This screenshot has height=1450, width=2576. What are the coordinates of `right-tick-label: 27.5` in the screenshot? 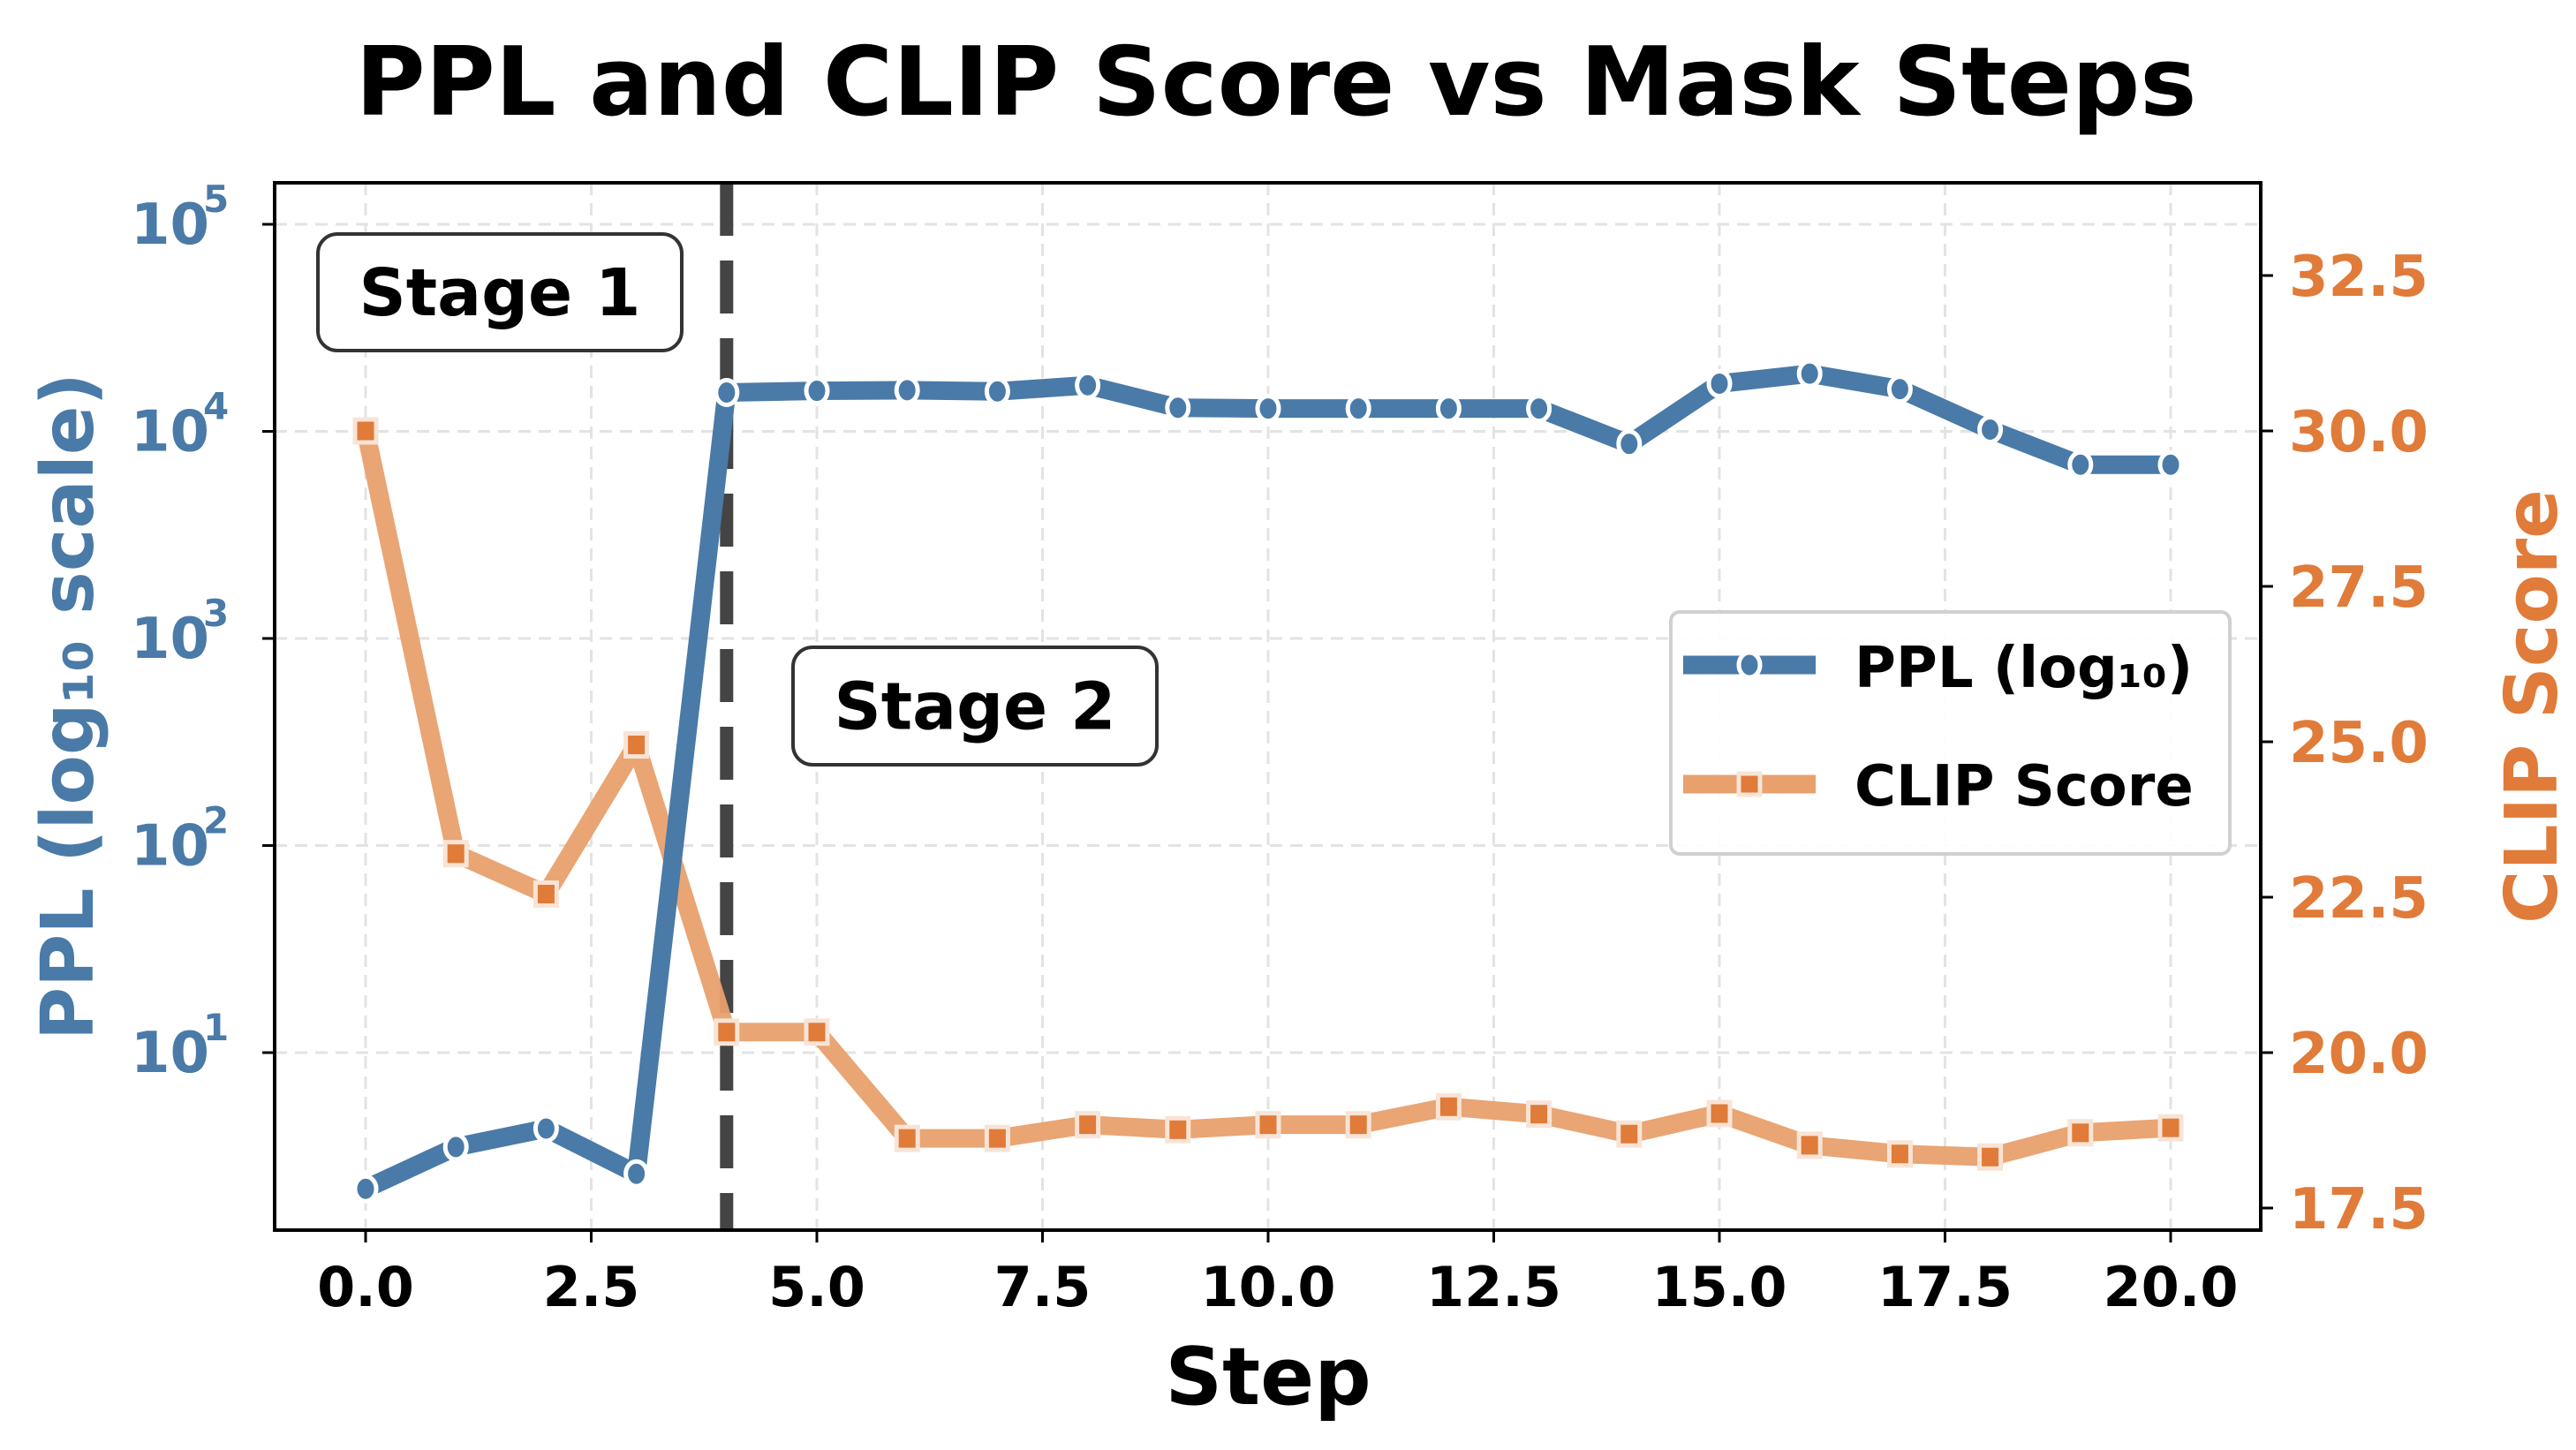 It's located at (2359, 588).